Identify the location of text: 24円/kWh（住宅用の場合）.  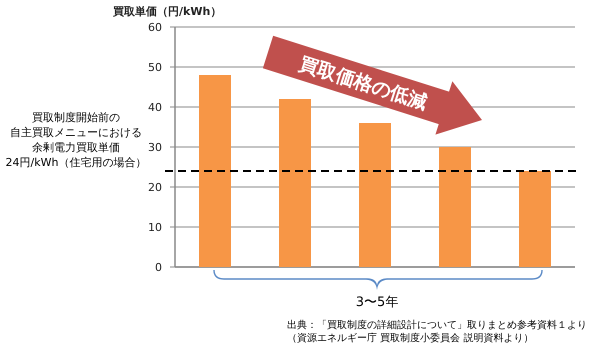
(76, 162).